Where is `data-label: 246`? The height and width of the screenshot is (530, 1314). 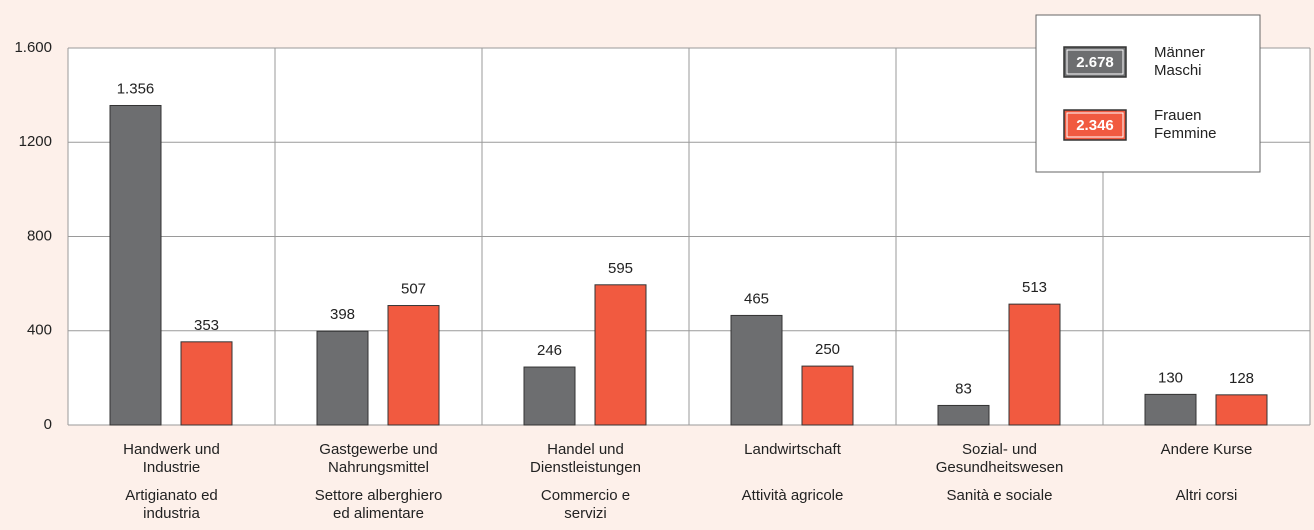
data-label: 246 is located at coordinates (549, 350).